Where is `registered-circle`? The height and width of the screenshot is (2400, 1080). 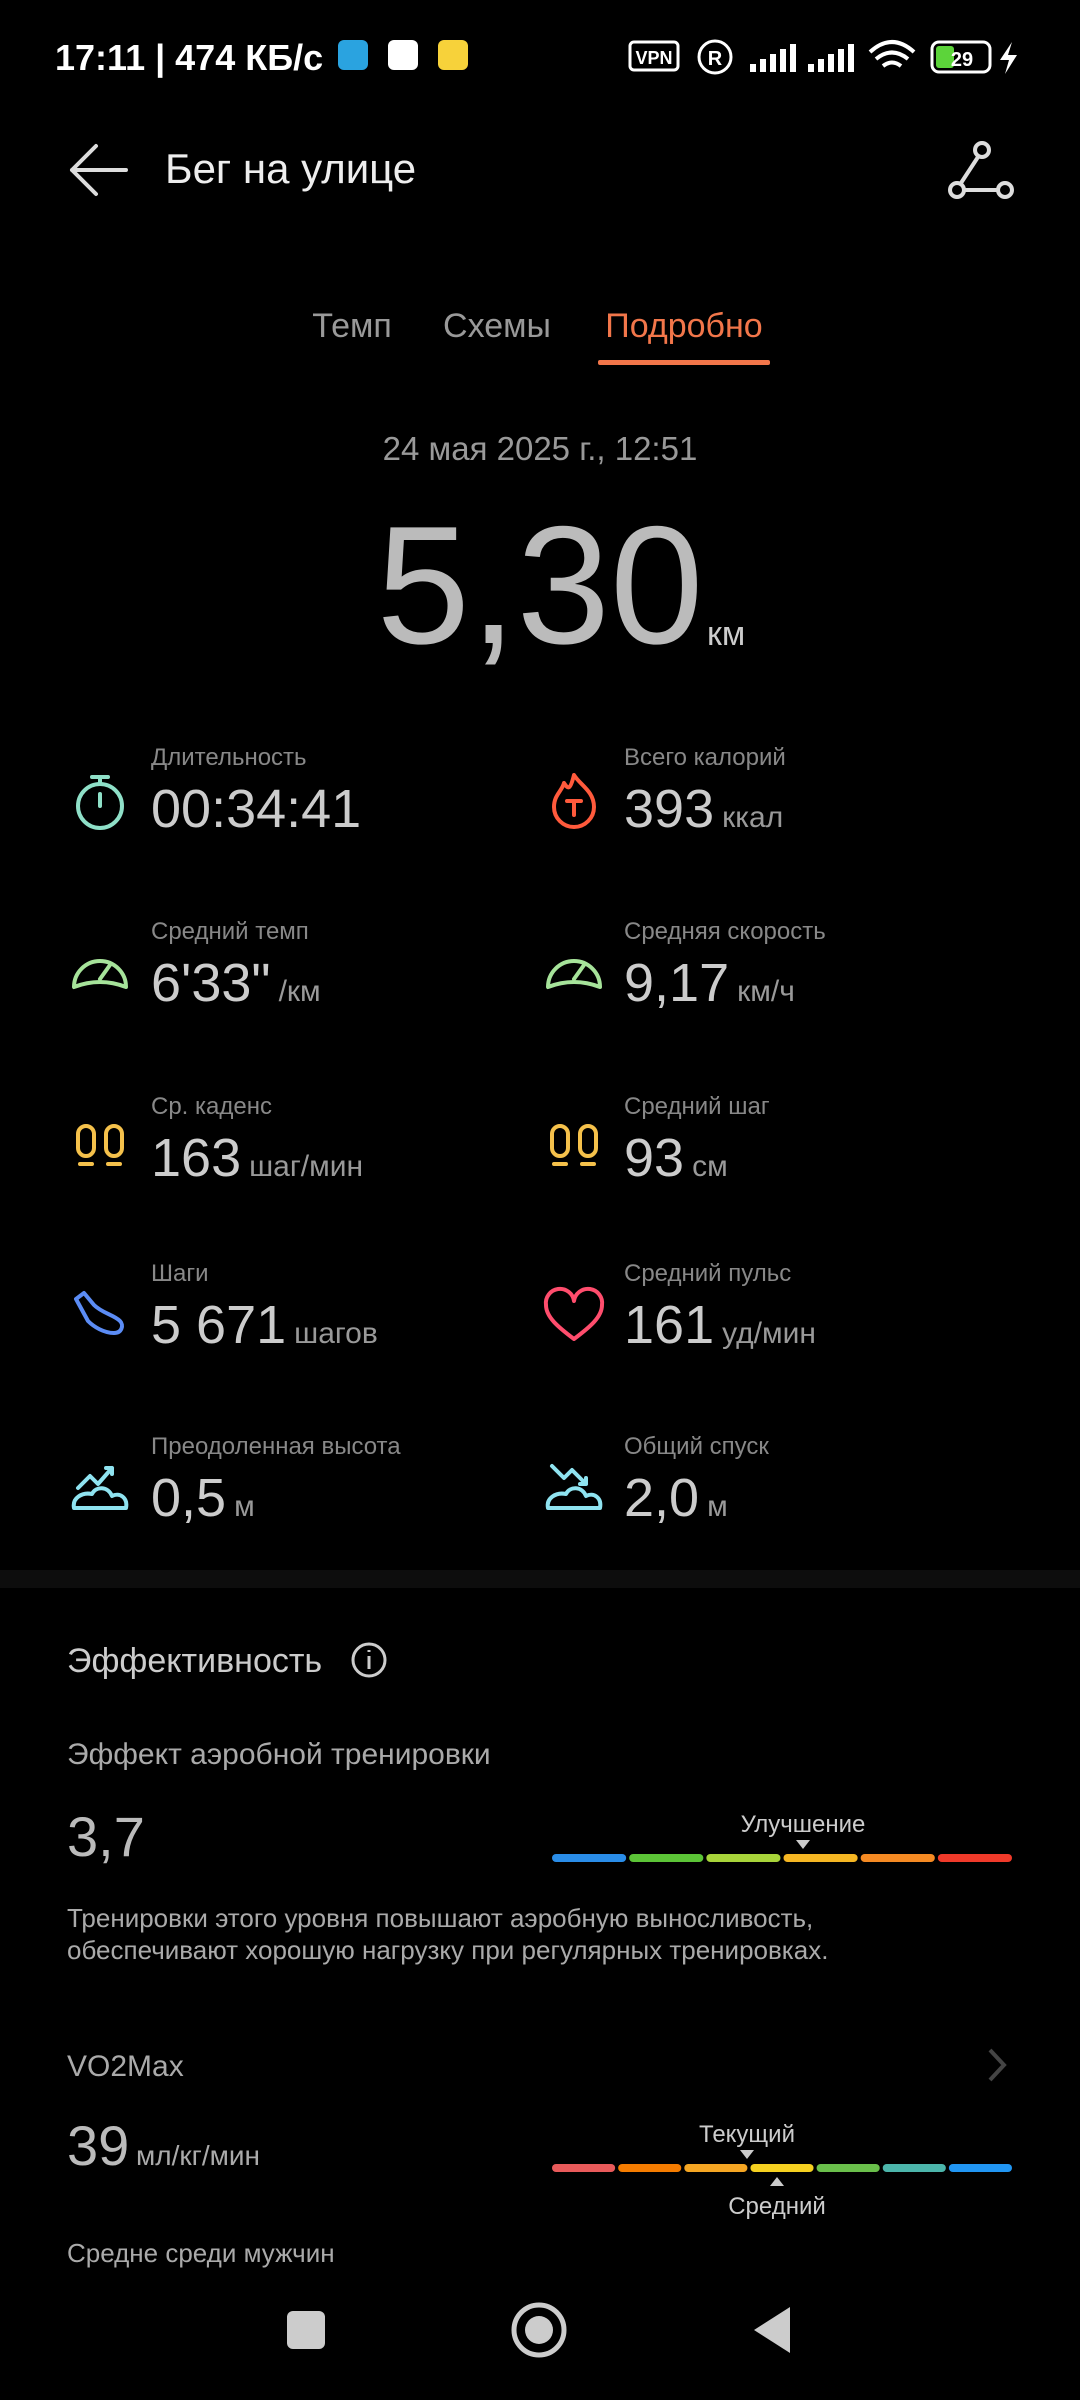 registered-circle is located at coordinates (715, 57).